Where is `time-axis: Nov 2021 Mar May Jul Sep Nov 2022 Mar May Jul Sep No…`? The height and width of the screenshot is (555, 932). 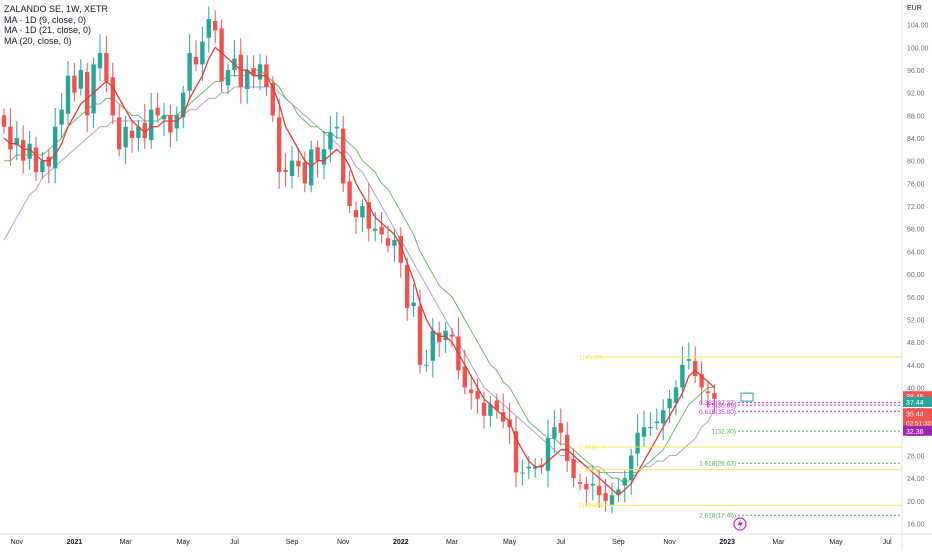 time-axis: Nov 2021 Mar May Jul Sep Nov 2022 Mar May Jul Sep No… is located at coordinates (466, 539).